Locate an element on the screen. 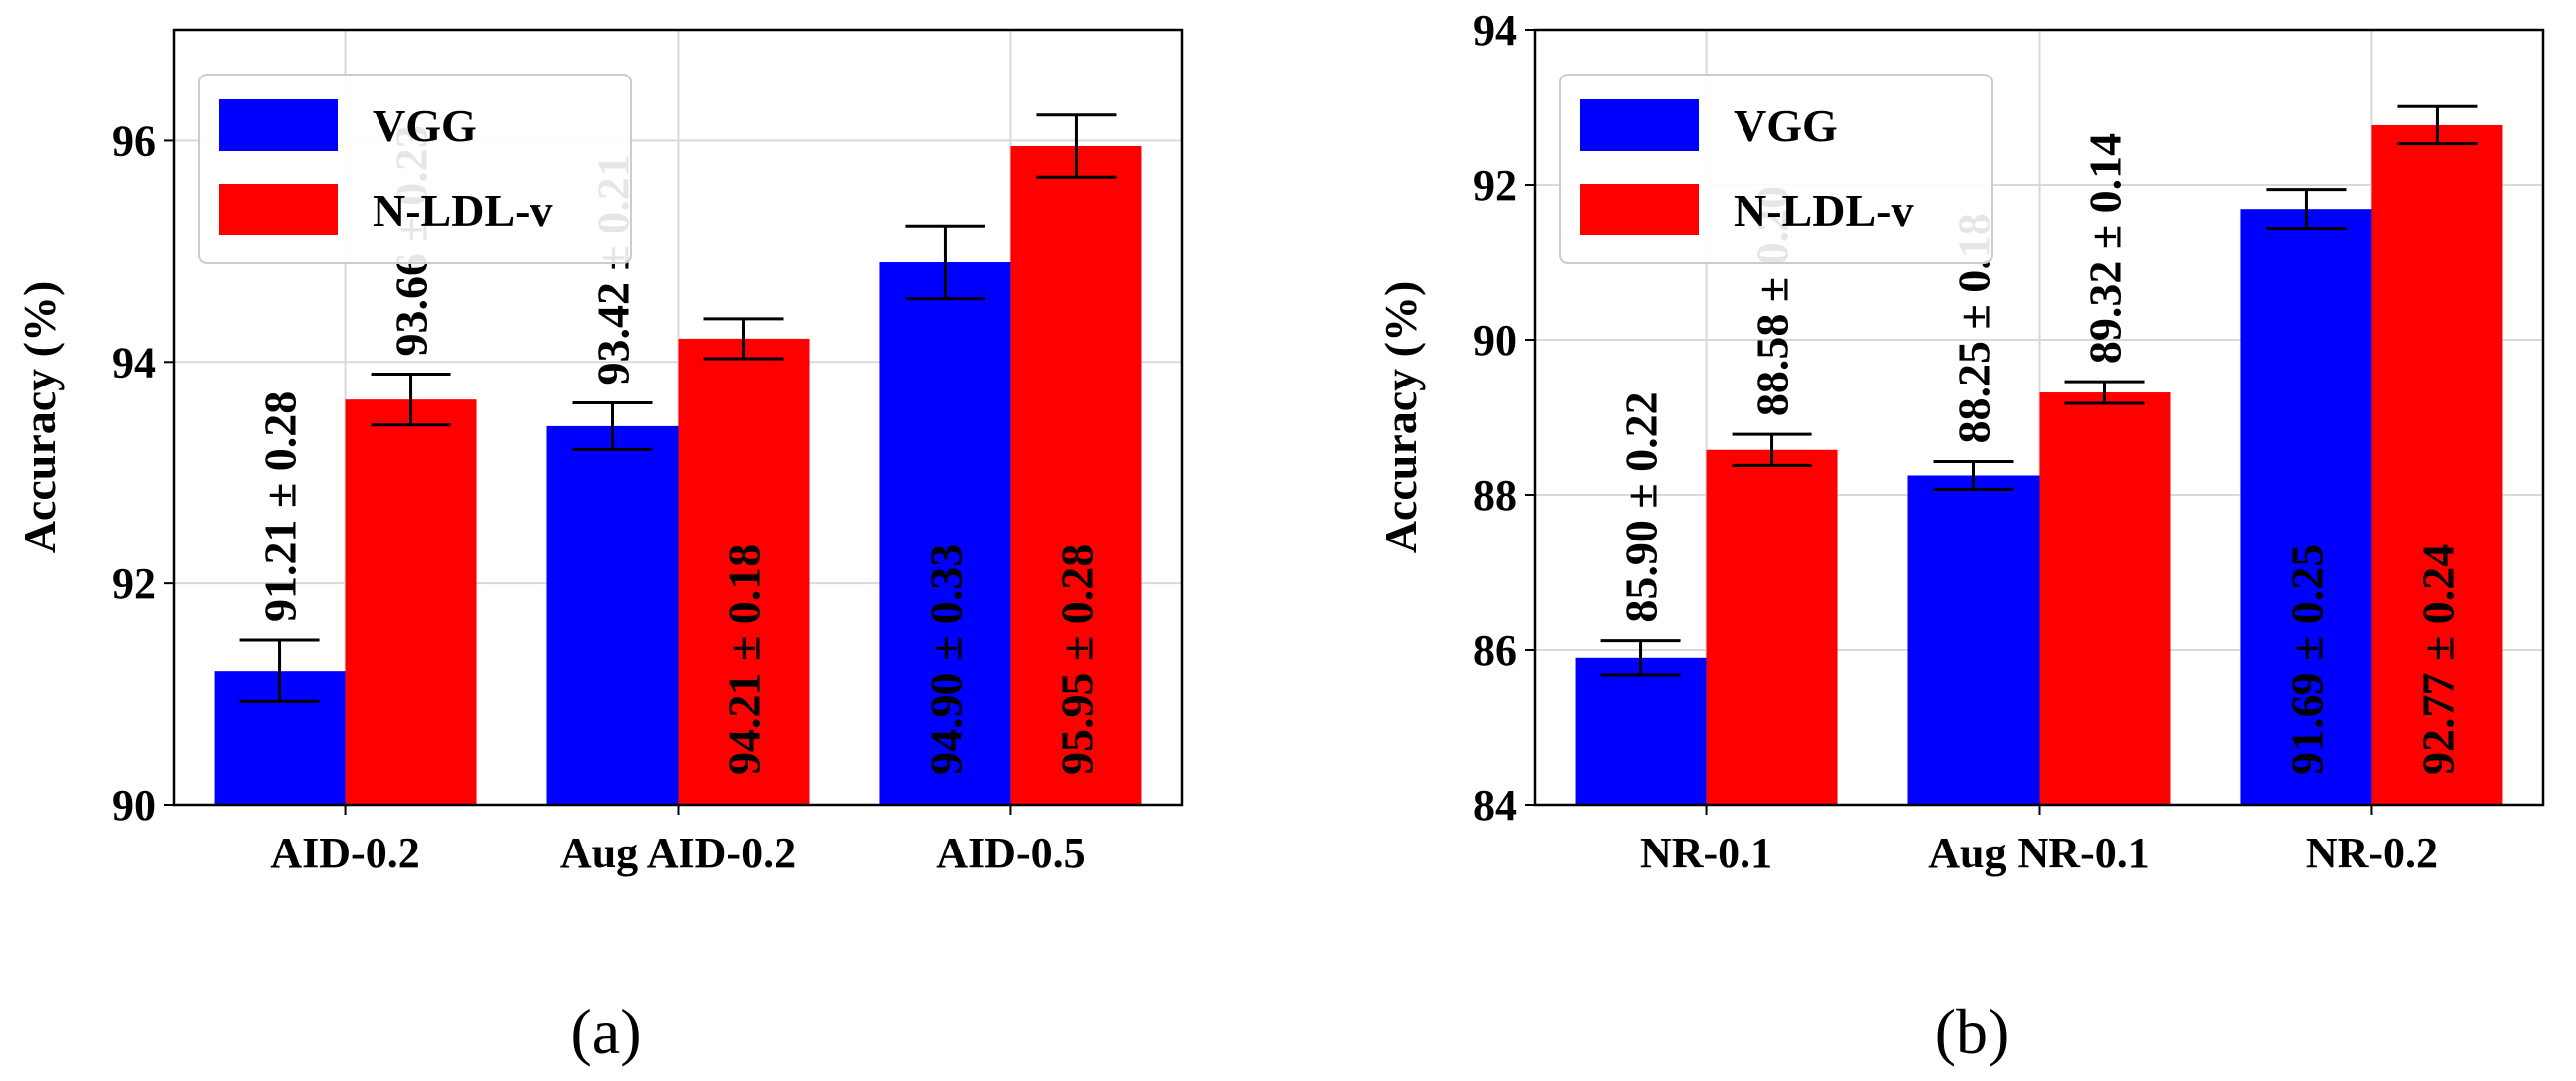 The width and height of the screenshot is (2576, 1081). y-tick-label: 84 is located at coordinates (1495, 805).